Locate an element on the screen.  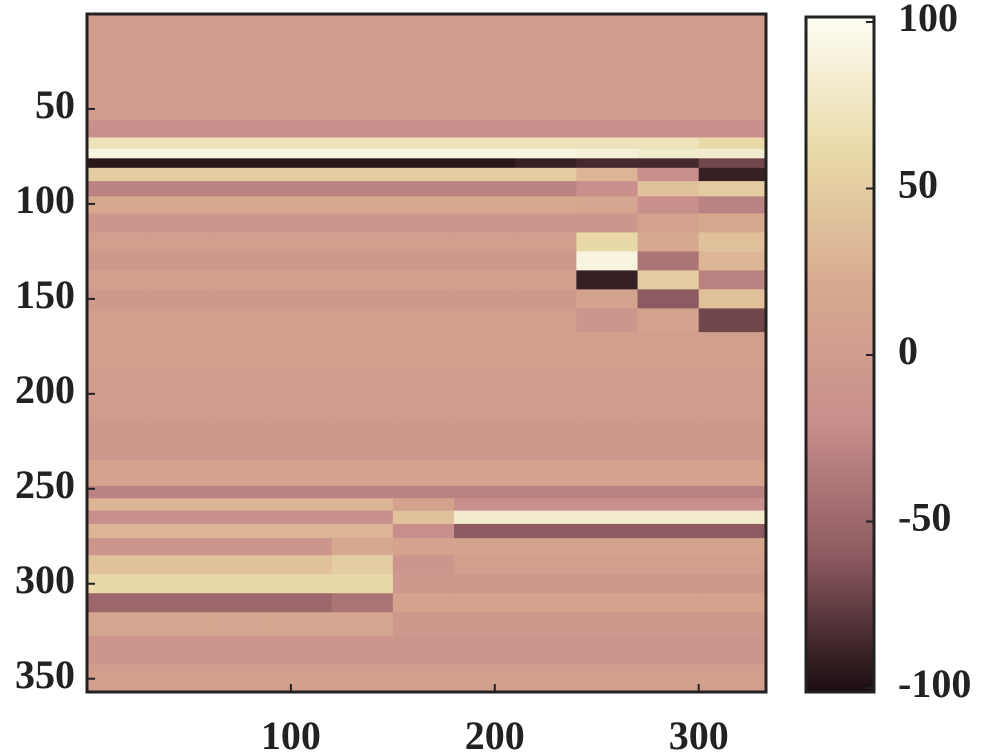
x-tick-label: 200 is located at coordinates (495, 733).